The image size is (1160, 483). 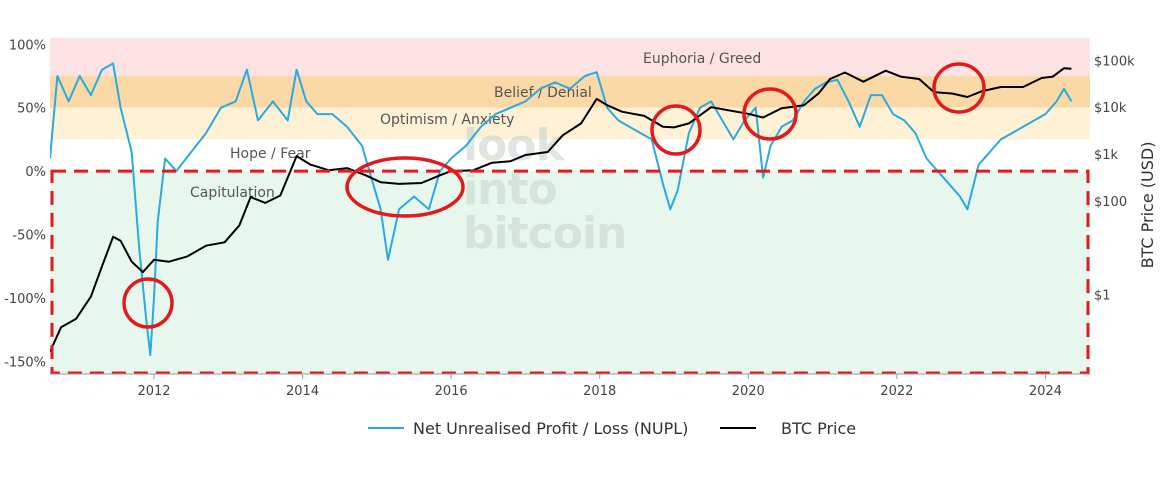 What do you see at coordinates (550, 428) in the screenshot?
I see `legend-item: Net Unrealised Profit / Loss (NUPL)` at bounding box center [550, 428].